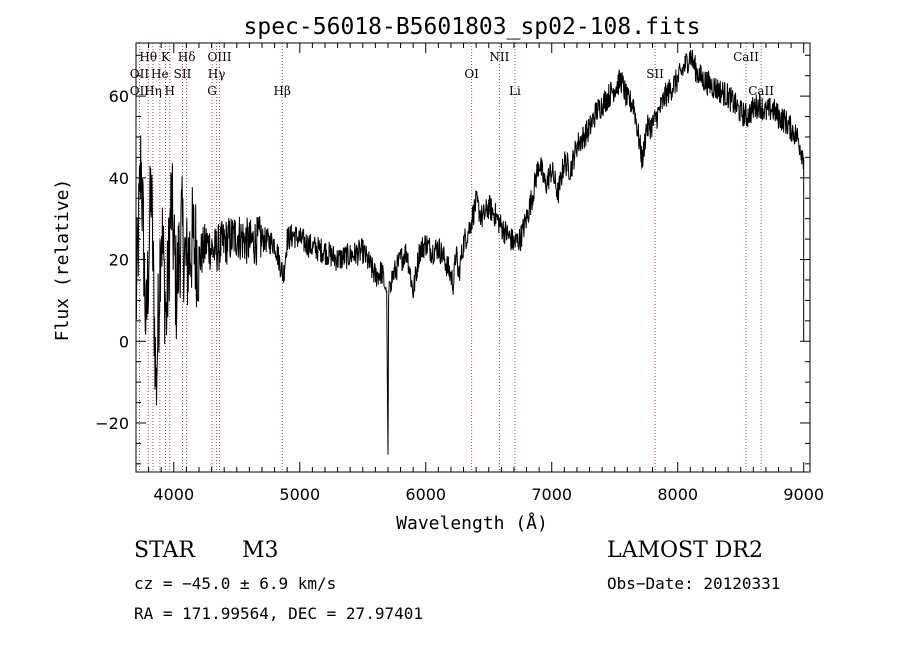 The width and height of the screenshot is (900, 649). What do you see at coordinates (677, 494) in the screenshot?
I see `x-tick-label: 8000` at bounding box center [677, 494].